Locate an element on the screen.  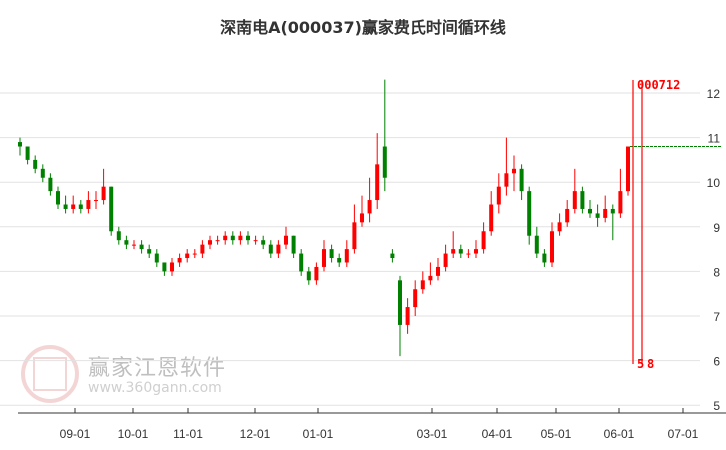
cycle-top-label: 000712 is located at coordinates (658, 85).